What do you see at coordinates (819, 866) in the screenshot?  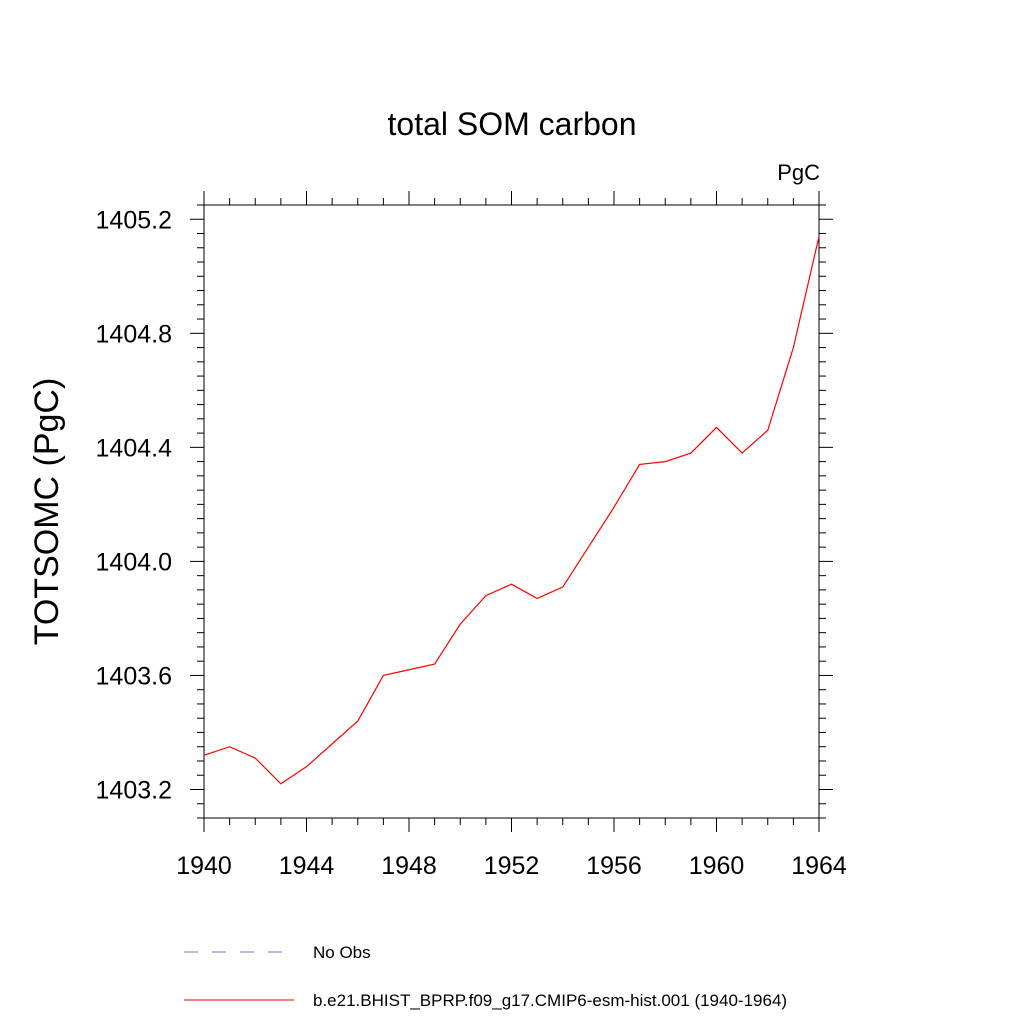 I see `x-tick-label: 1964` at bounding box center [819, 866].